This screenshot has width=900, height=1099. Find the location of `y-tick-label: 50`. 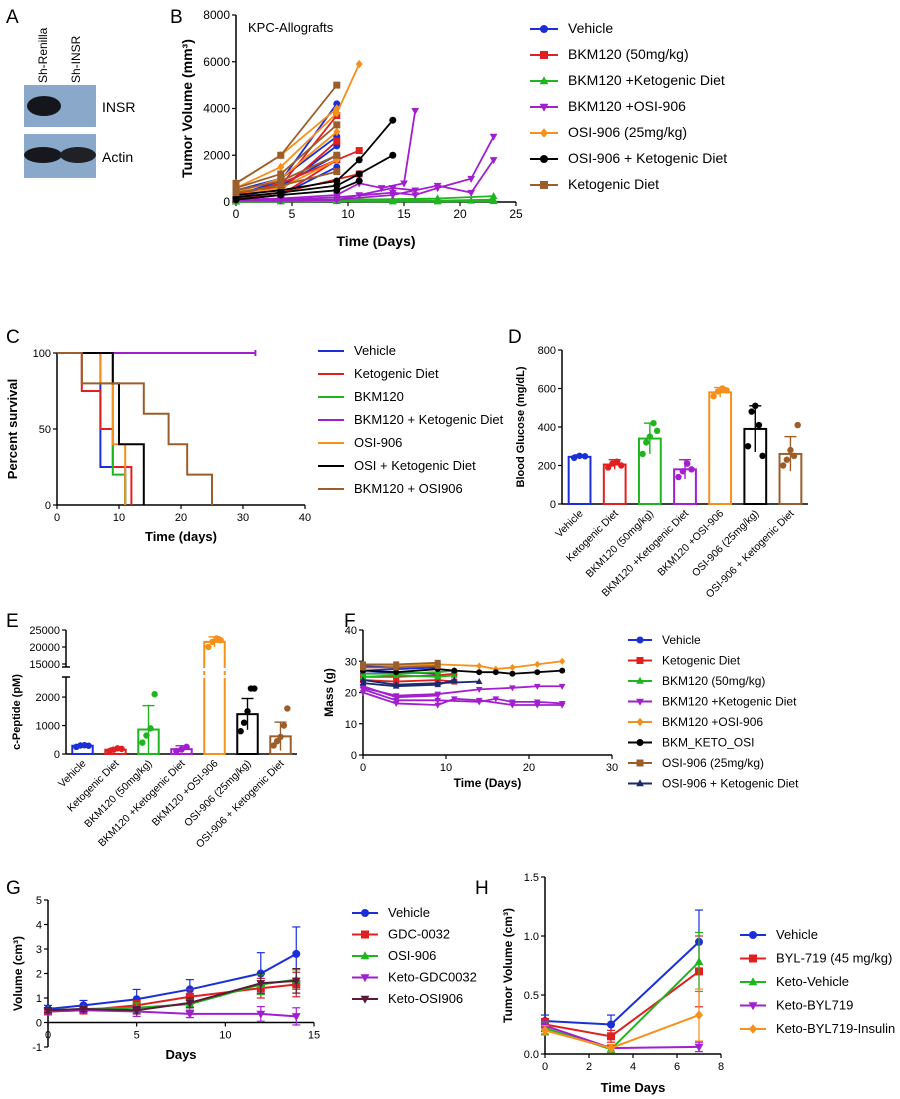

y-tick-label: 50 is located at coordinates (45, 430).